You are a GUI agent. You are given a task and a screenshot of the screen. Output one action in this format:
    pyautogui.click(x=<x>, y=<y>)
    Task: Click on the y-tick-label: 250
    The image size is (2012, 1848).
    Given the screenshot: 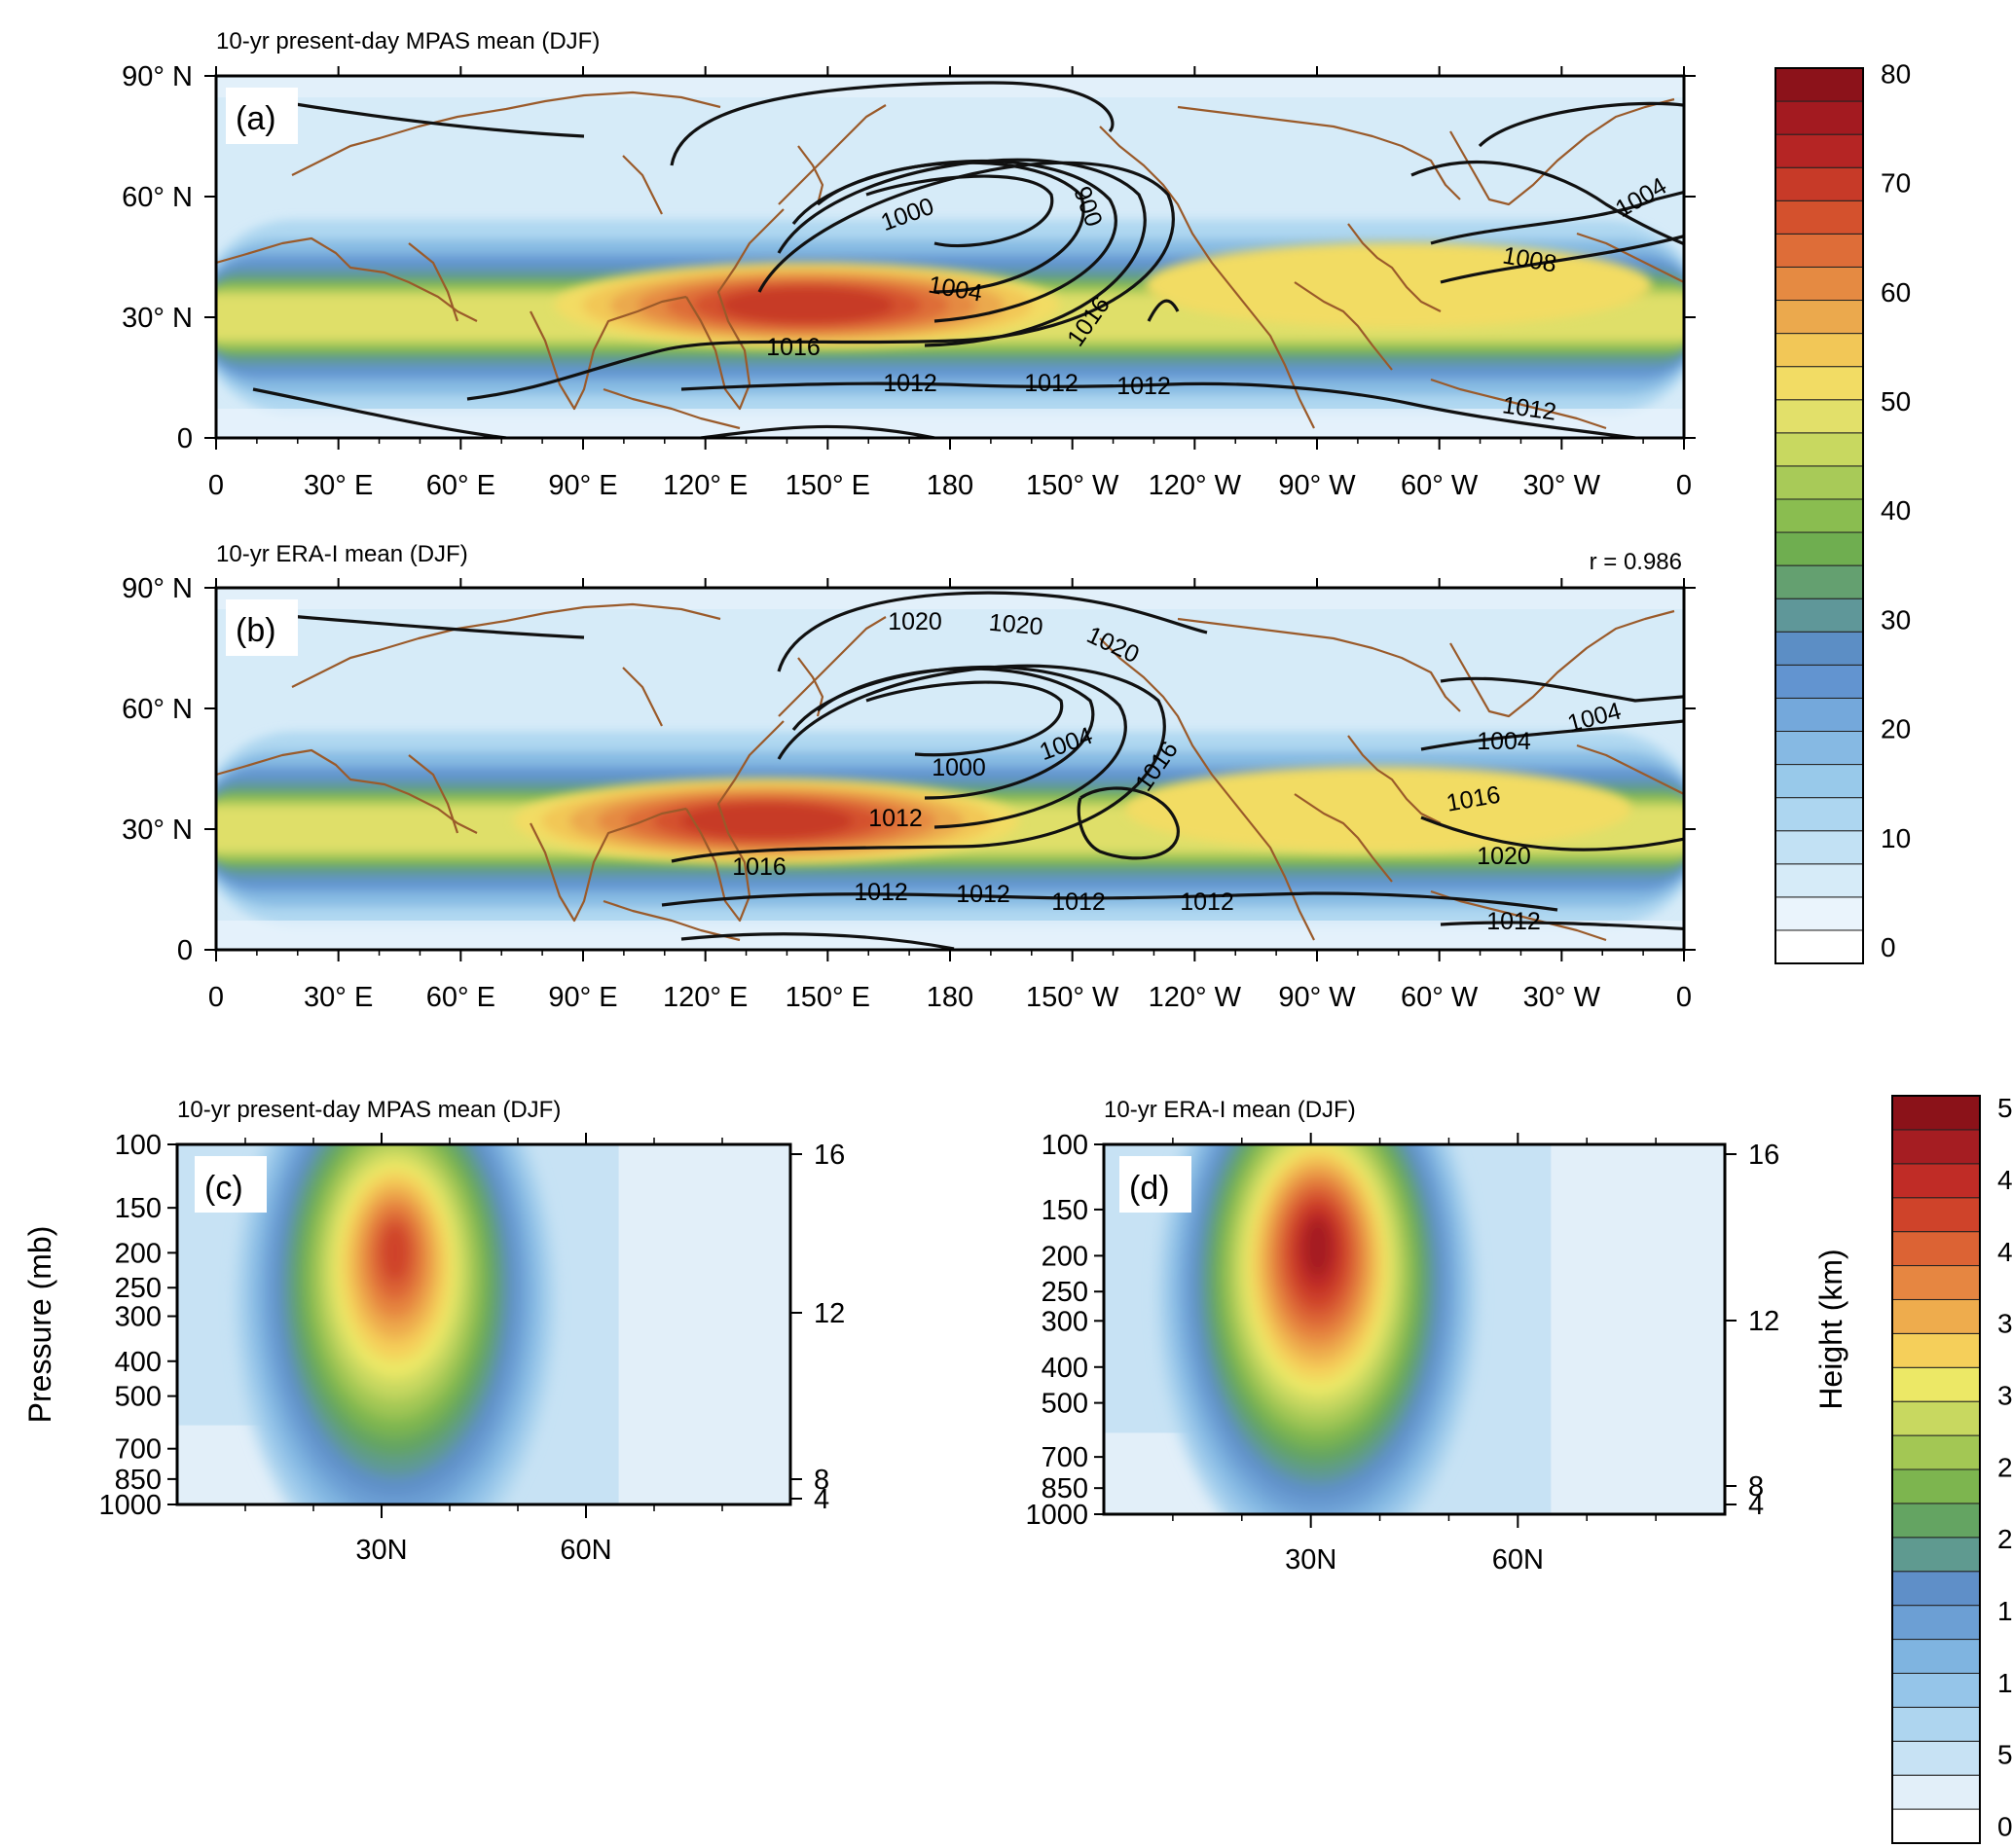 What is the action you would take?
    pyautogui.click(x=1065, y=1292)
    